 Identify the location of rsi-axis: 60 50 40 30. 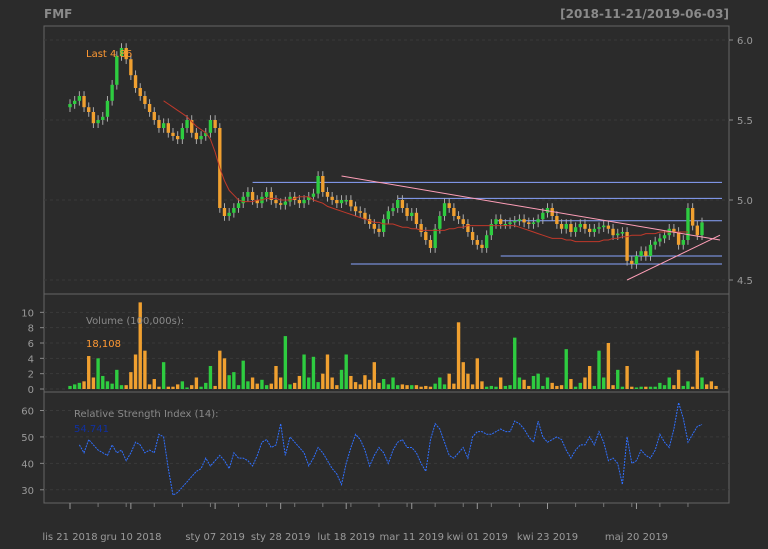
(32, 452).